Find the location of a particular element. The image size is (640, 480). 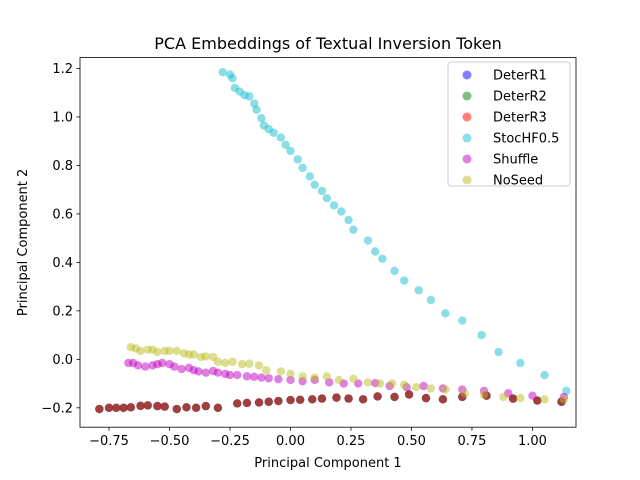

y-tick-label: 1.0 is located at coordinates (62, 117).